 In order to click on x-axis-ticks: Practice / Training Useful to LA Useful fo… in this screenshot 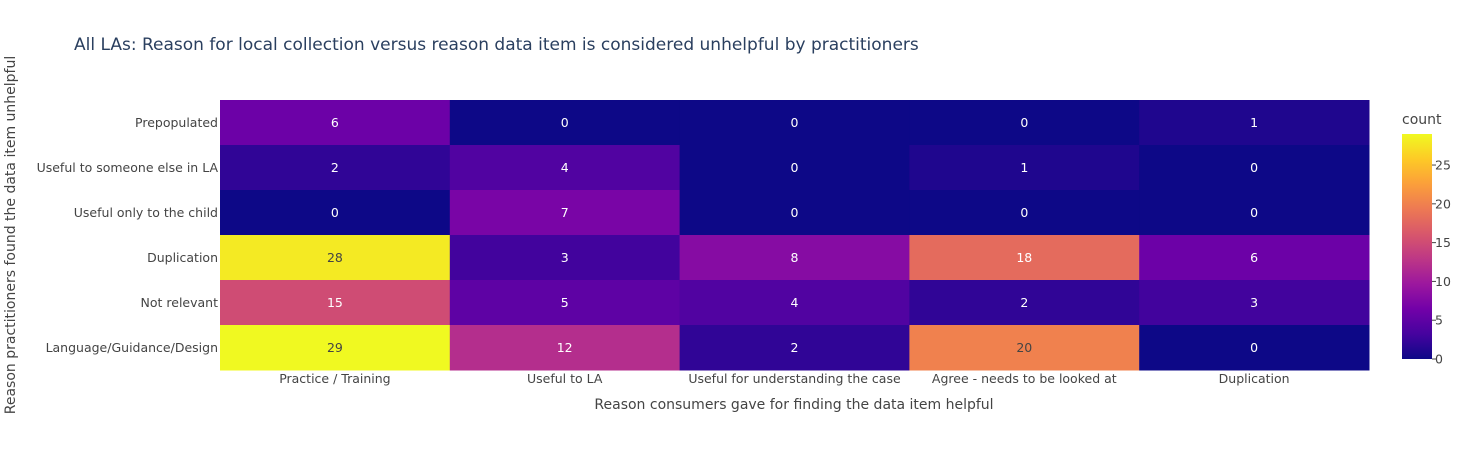, I will do `click(784, 378)`.